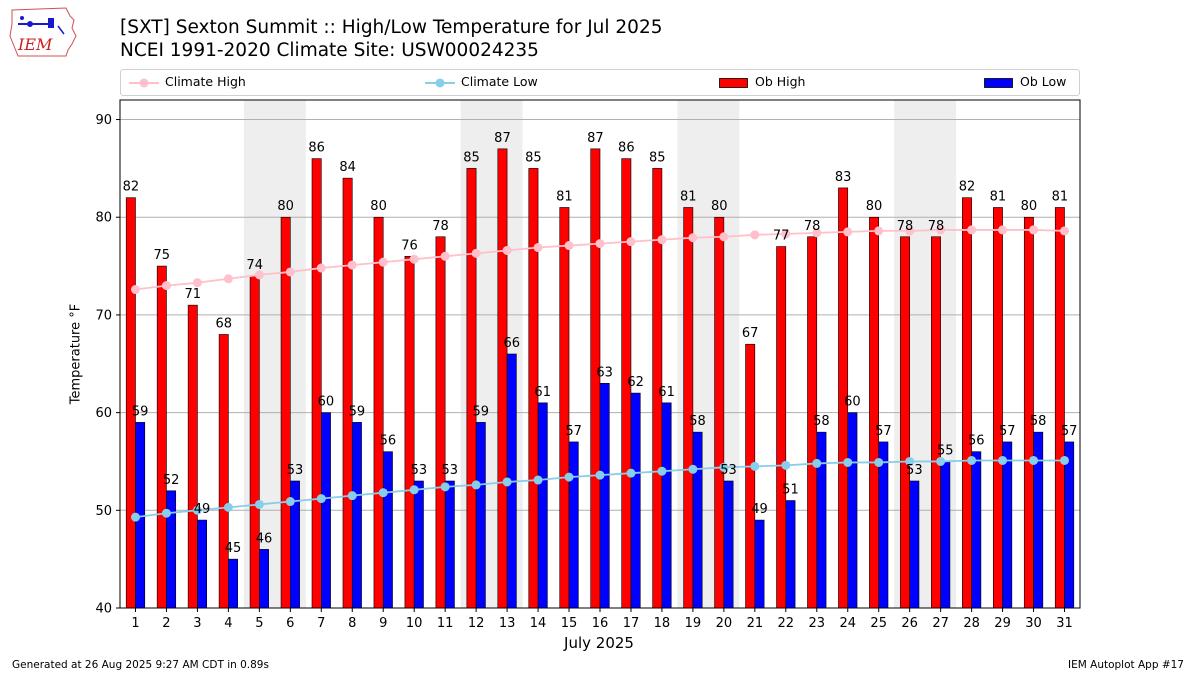 The width and height of the screenshot is (1200, 675). I want to click on ob-low-value-label: 55, so click(945, 450).